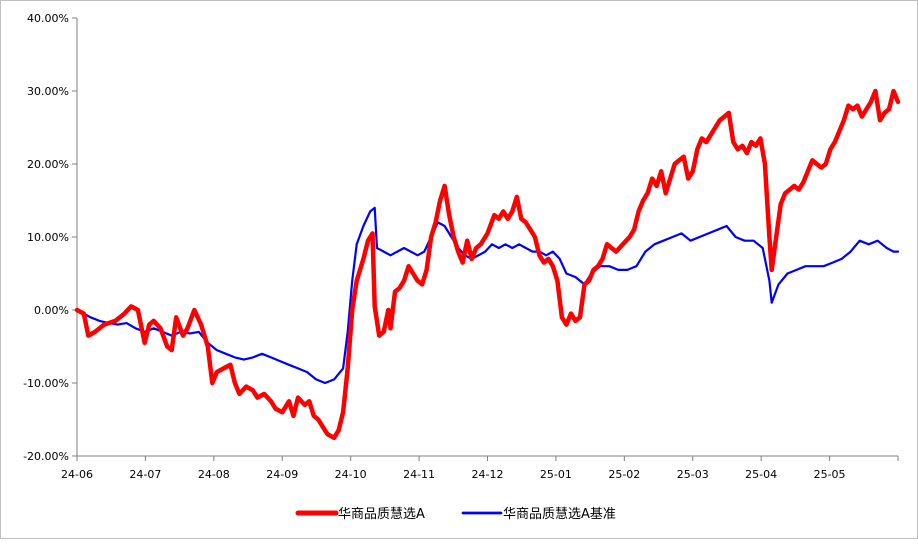  Describe the element at coordinates (46, 383) in the screenshot. I see `y-tick-label: -10.00%` at that location.